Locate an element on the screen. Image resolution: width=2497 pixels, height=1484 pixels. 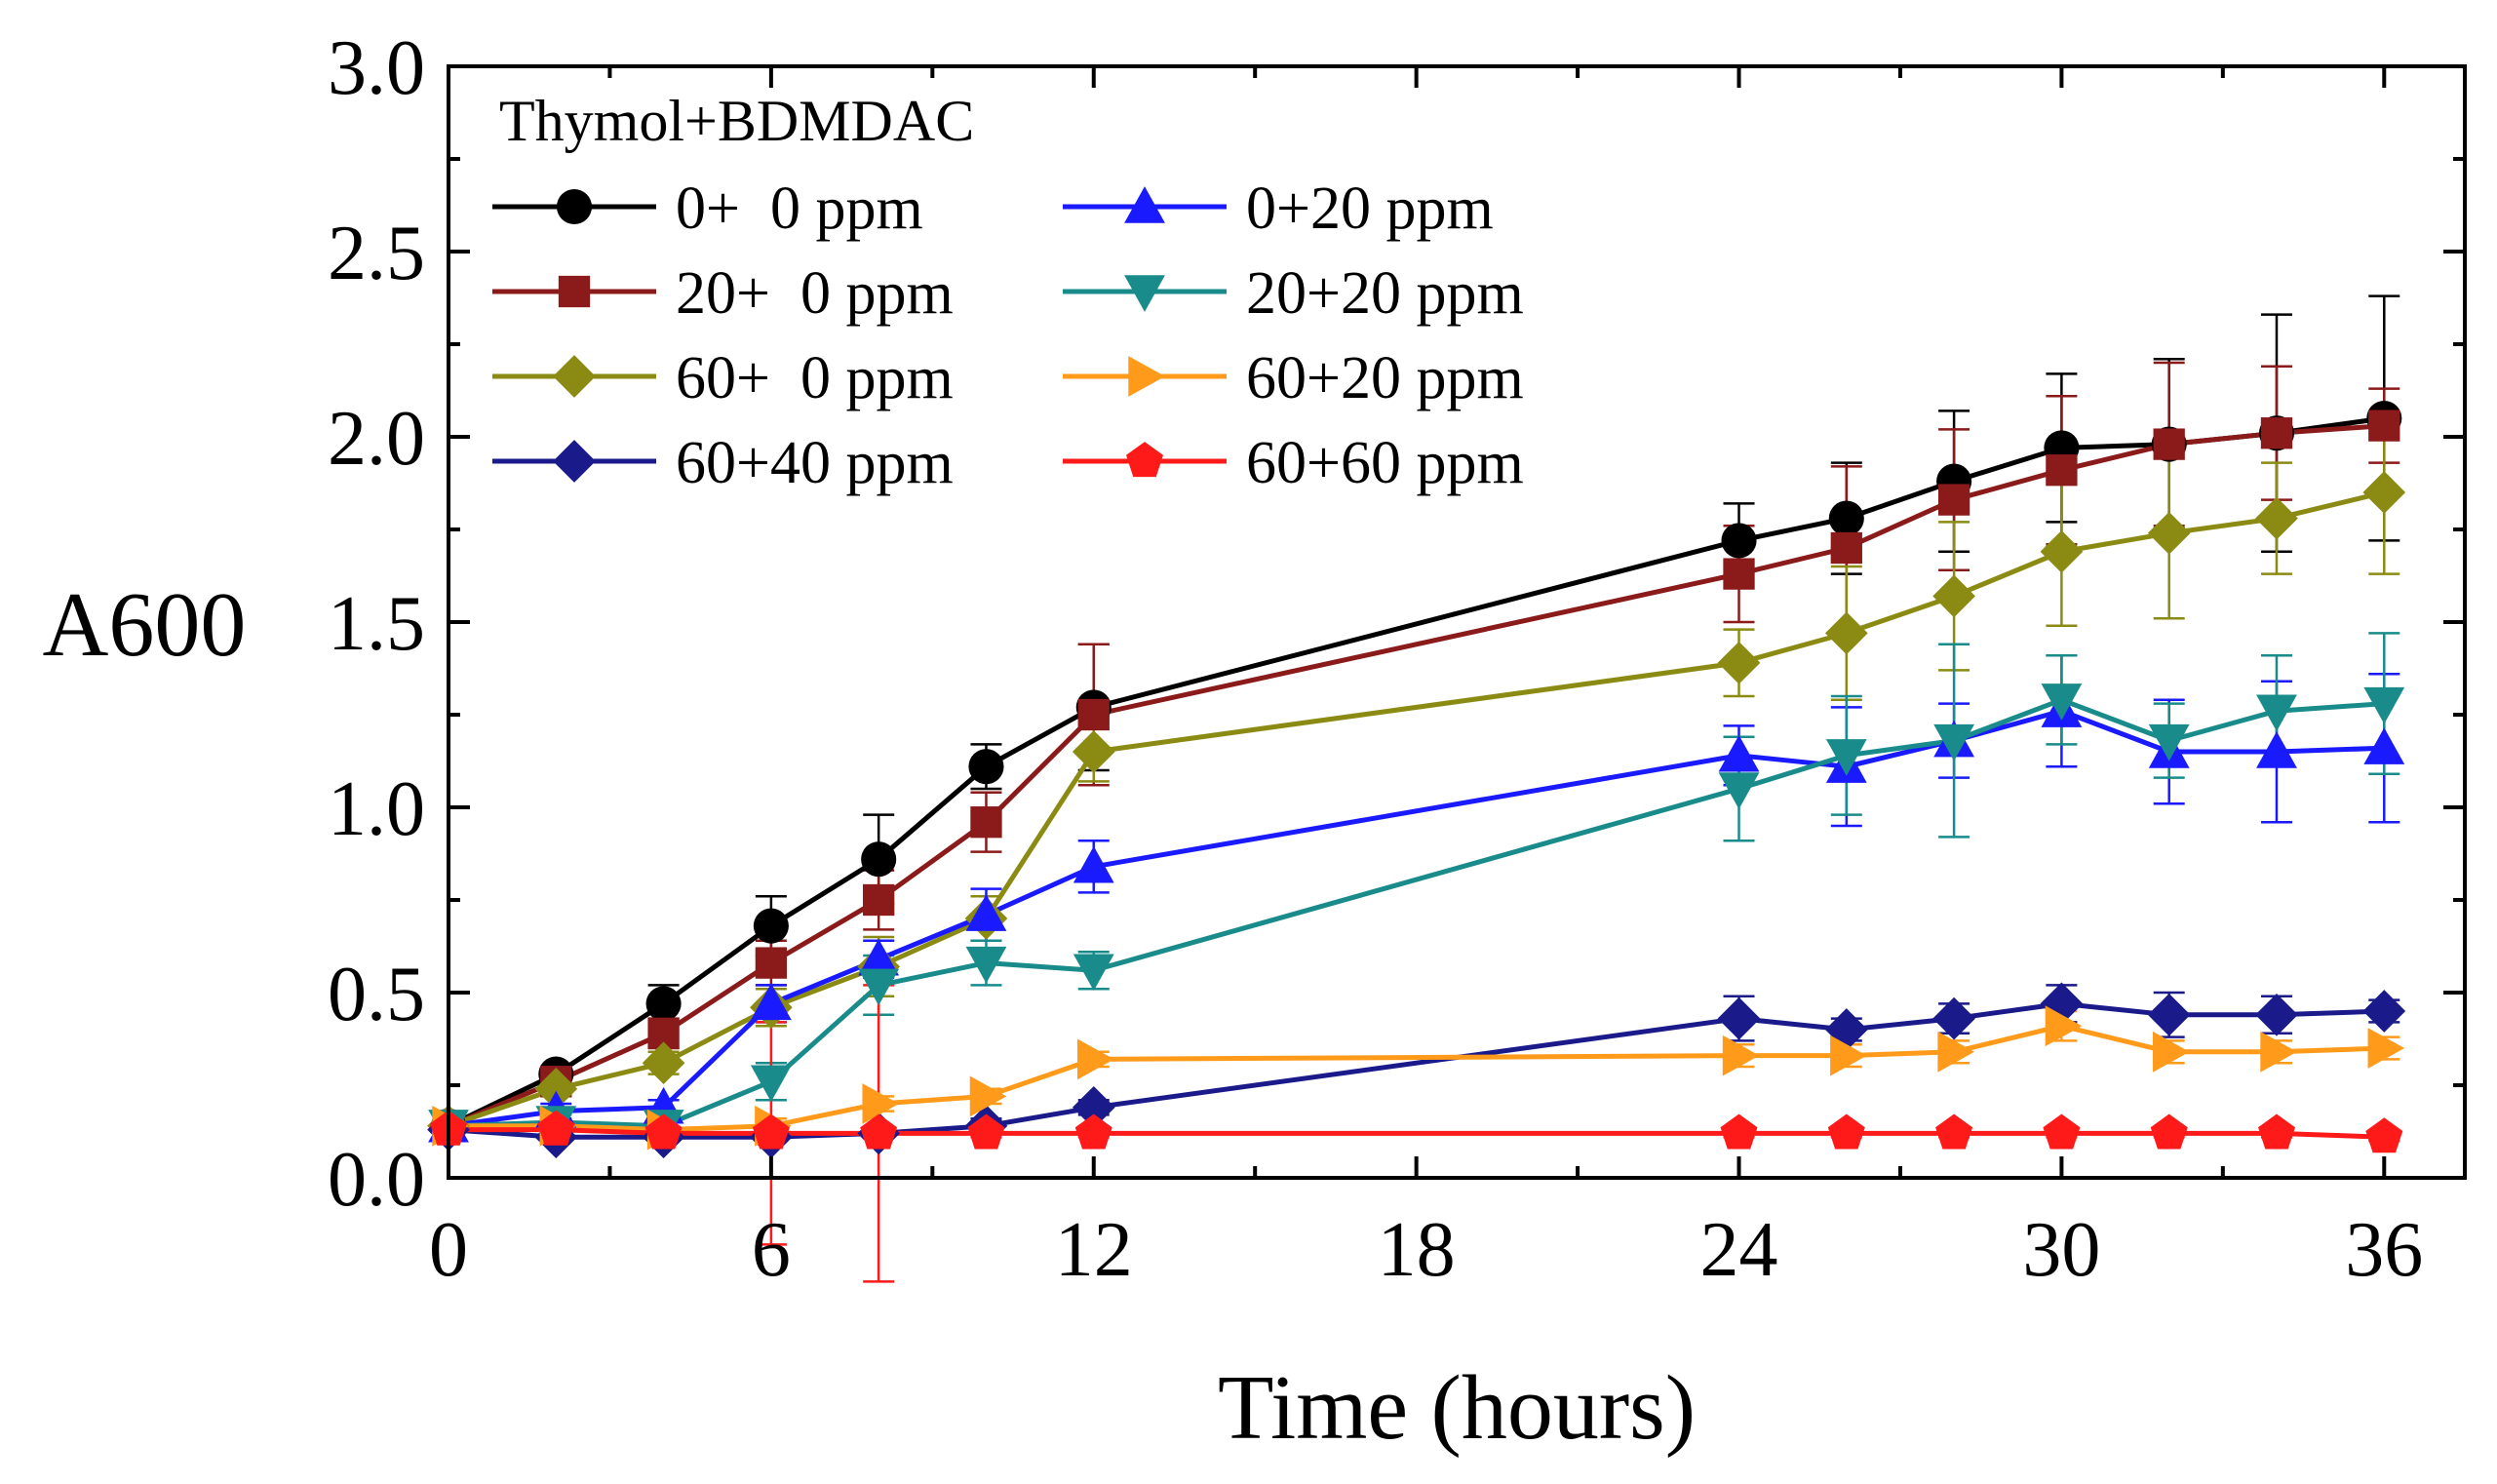
y-tick-label: 2.5 is located at coordinates (376, 253).